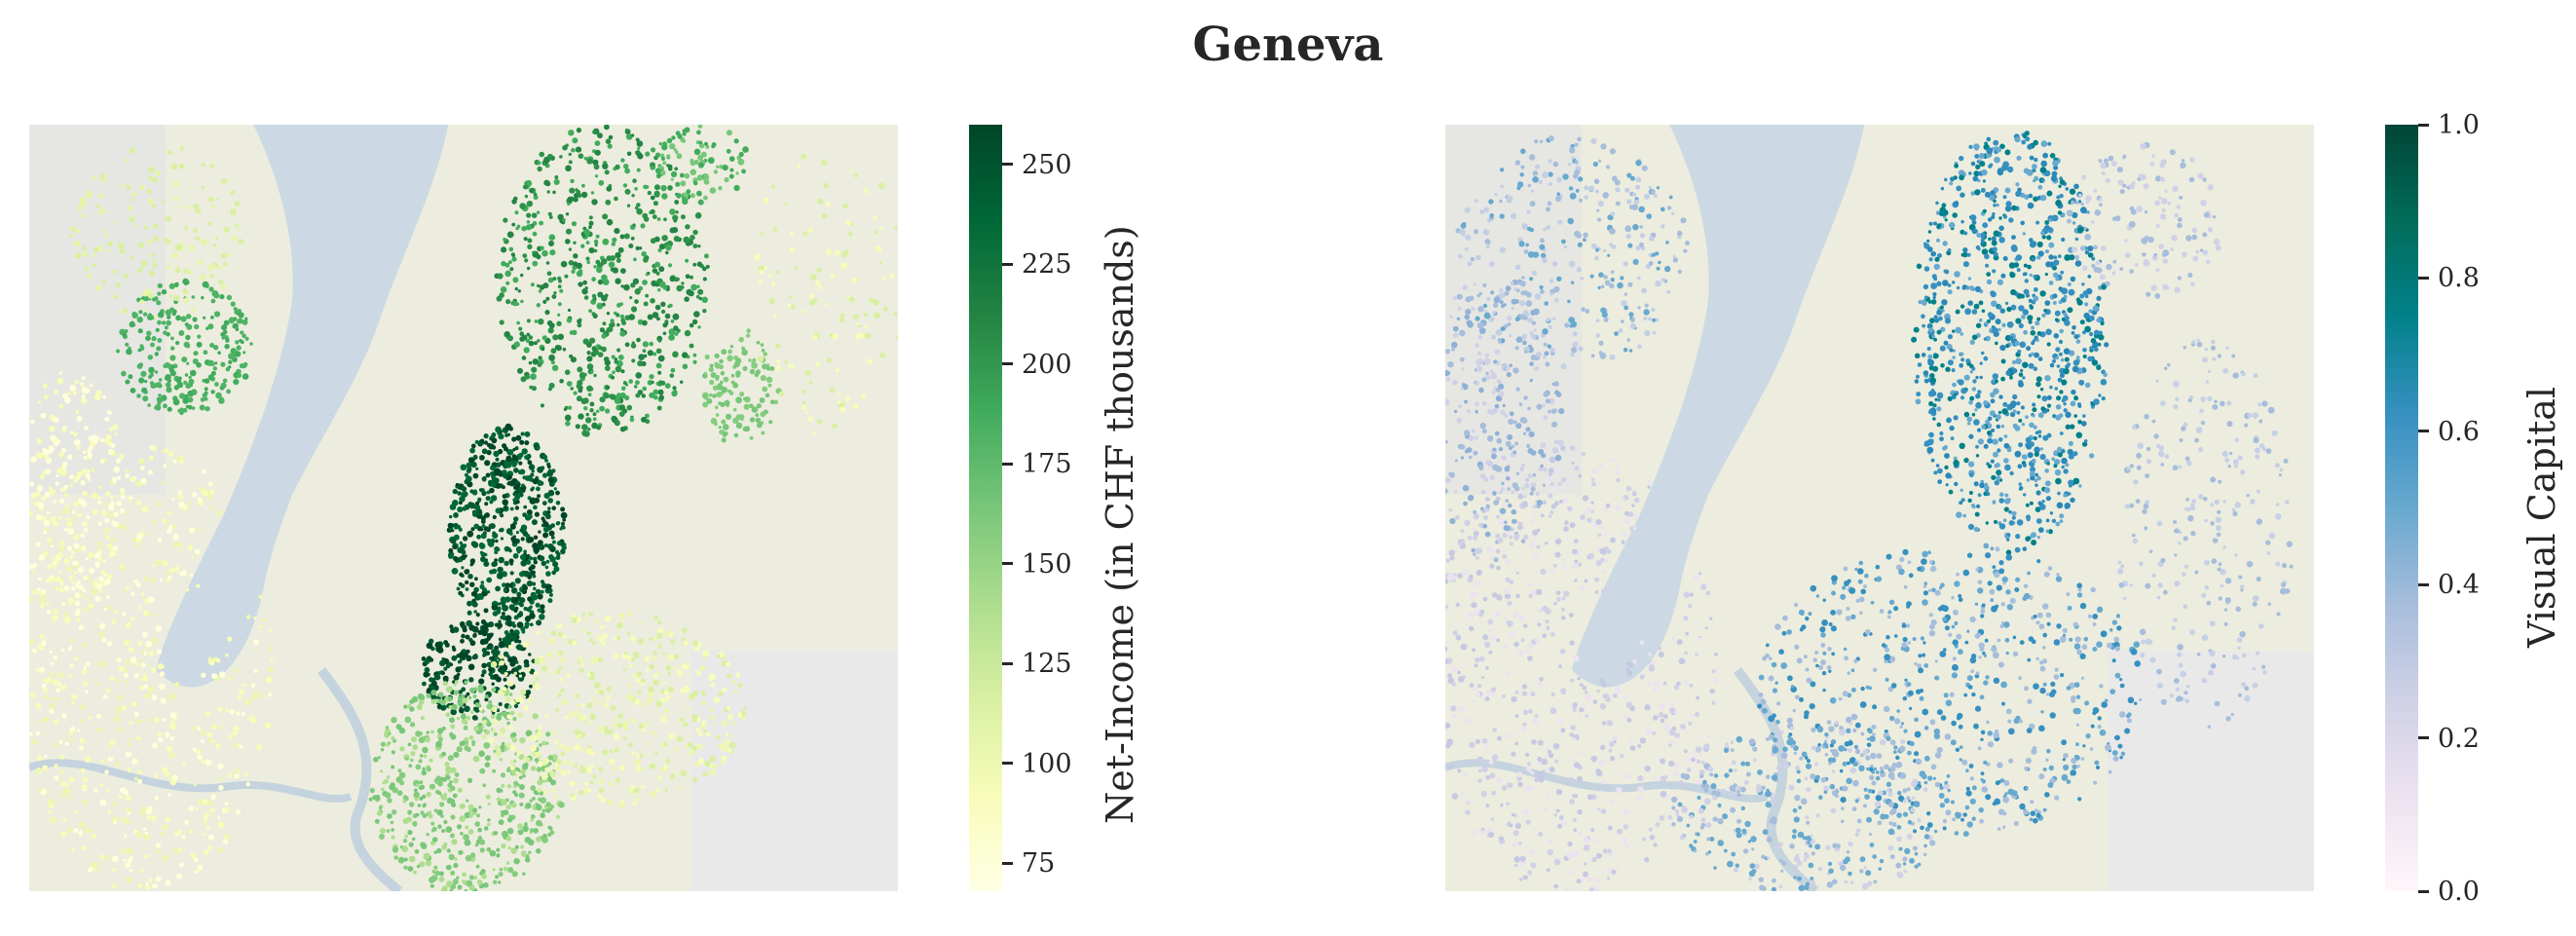  What do you see at coordinates (1047, 265) in the screenshot?
I see `colorbar-tick-label: 225` at bounding box center [1047, 265].